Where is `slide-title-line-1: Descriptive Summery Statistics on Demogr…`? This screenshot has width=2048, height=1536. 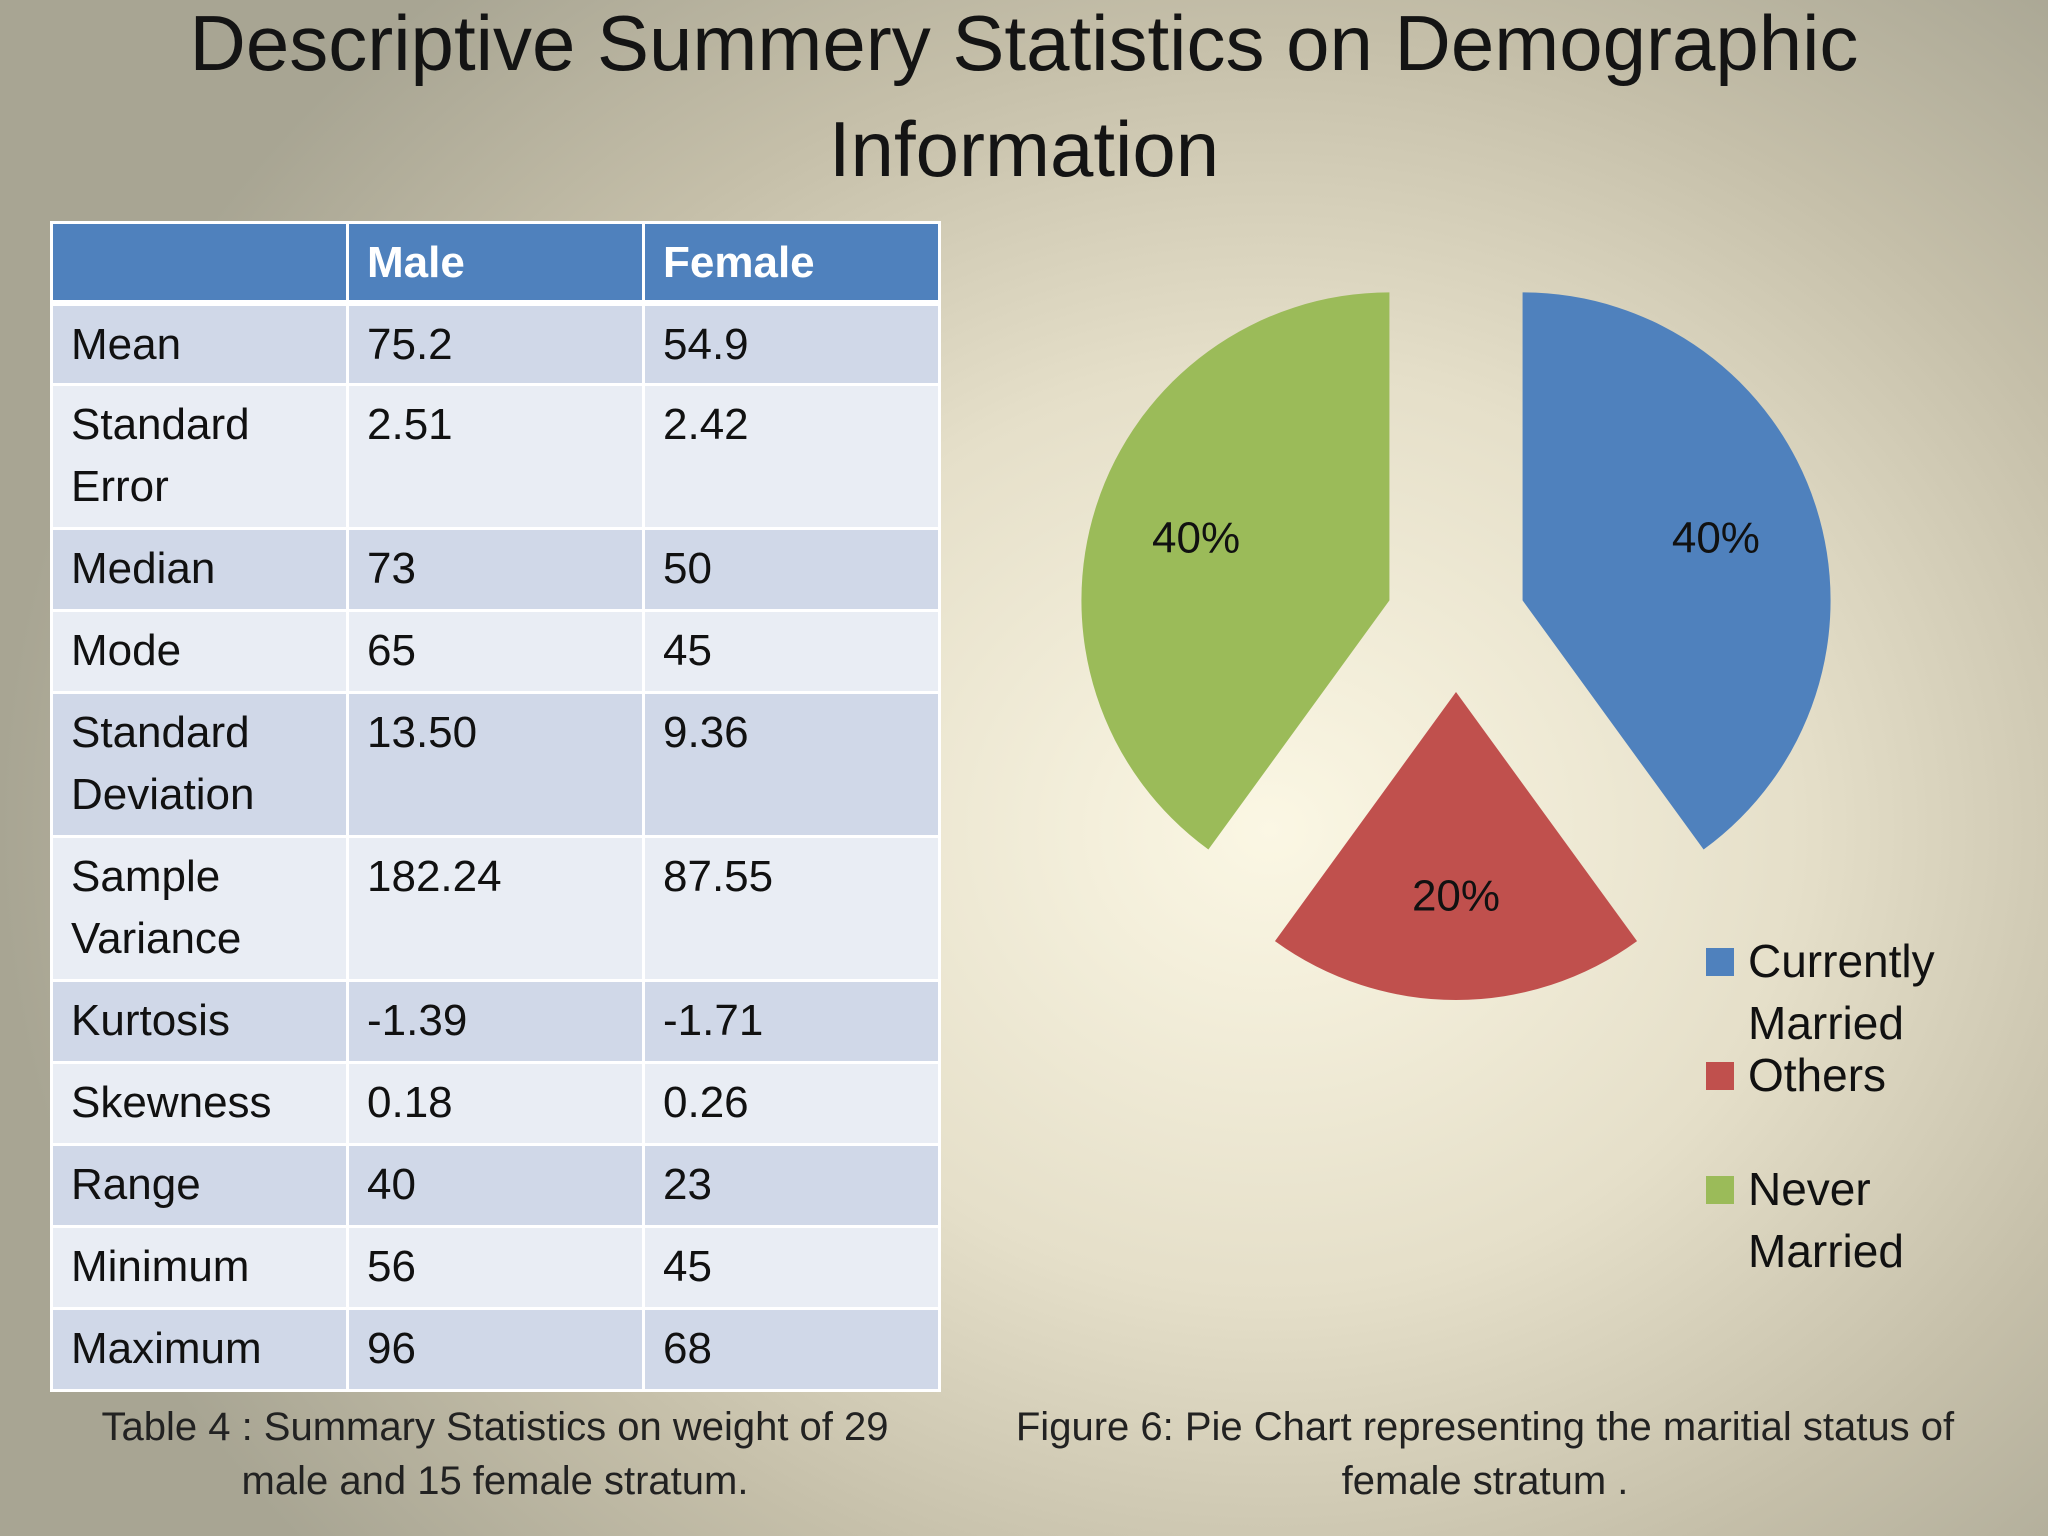 slide-title-line-1: Descriptive Summery Statistics on Demogr… is located at coordinates (1024, 43).